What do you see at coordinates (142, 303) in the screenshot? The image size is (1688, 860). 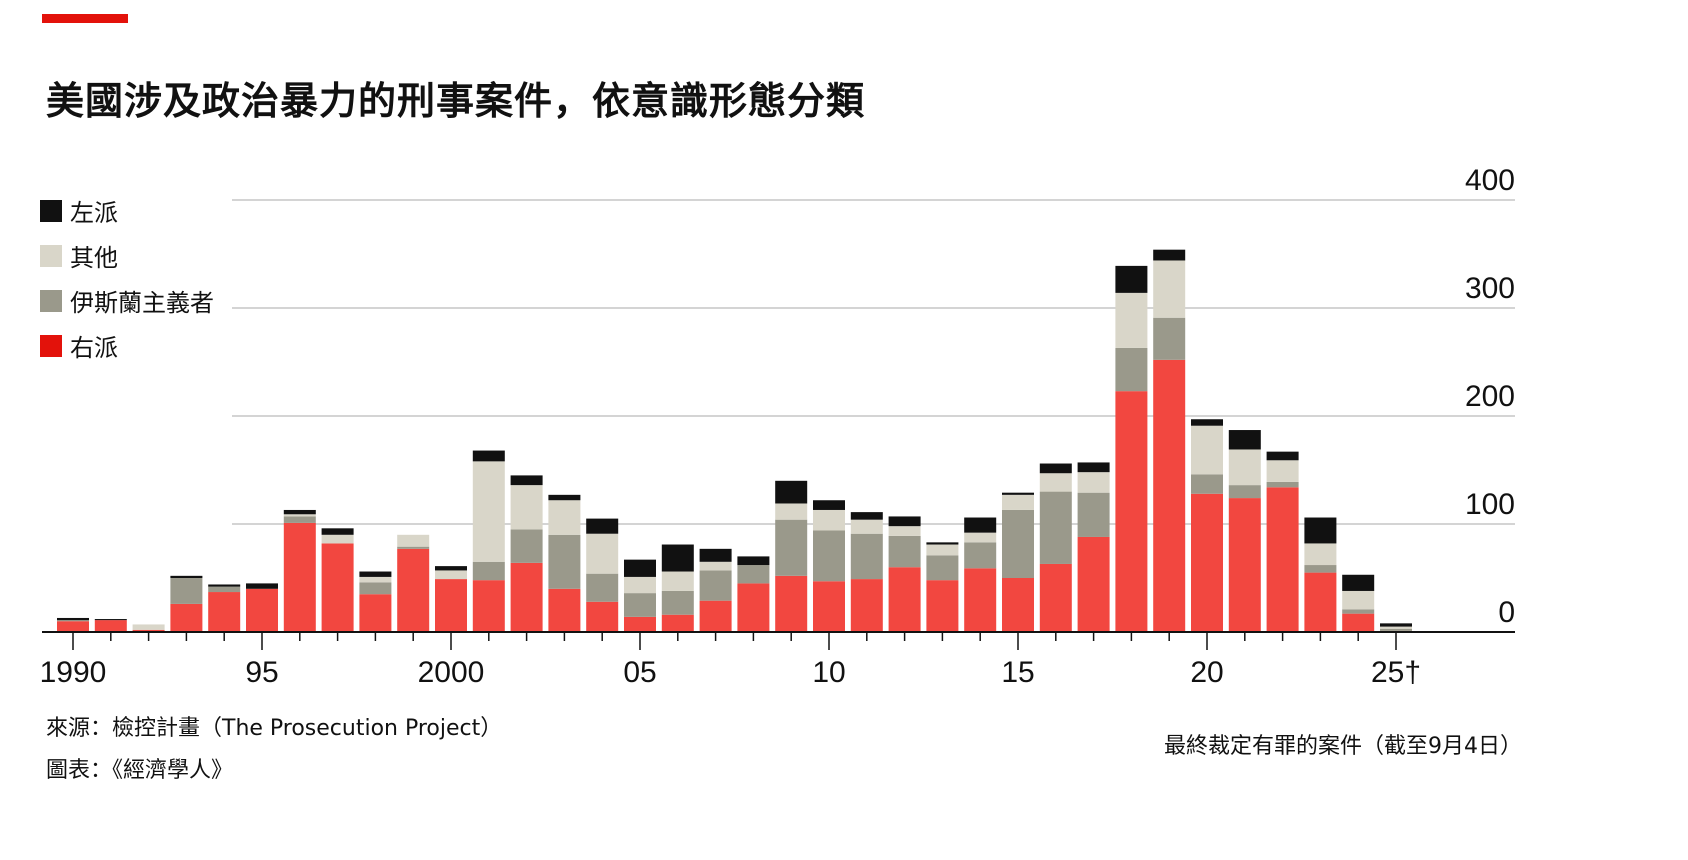 I see `legend-label-islamist: 伊斯蘭主義者` at bounding box center [142, 303].